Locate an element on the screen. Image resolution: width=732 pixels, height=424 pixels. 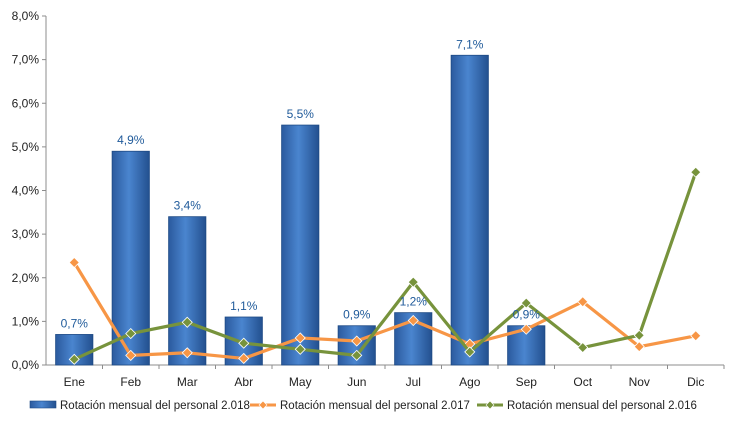
x-tick-label: May is located at coordinates (300, 382).